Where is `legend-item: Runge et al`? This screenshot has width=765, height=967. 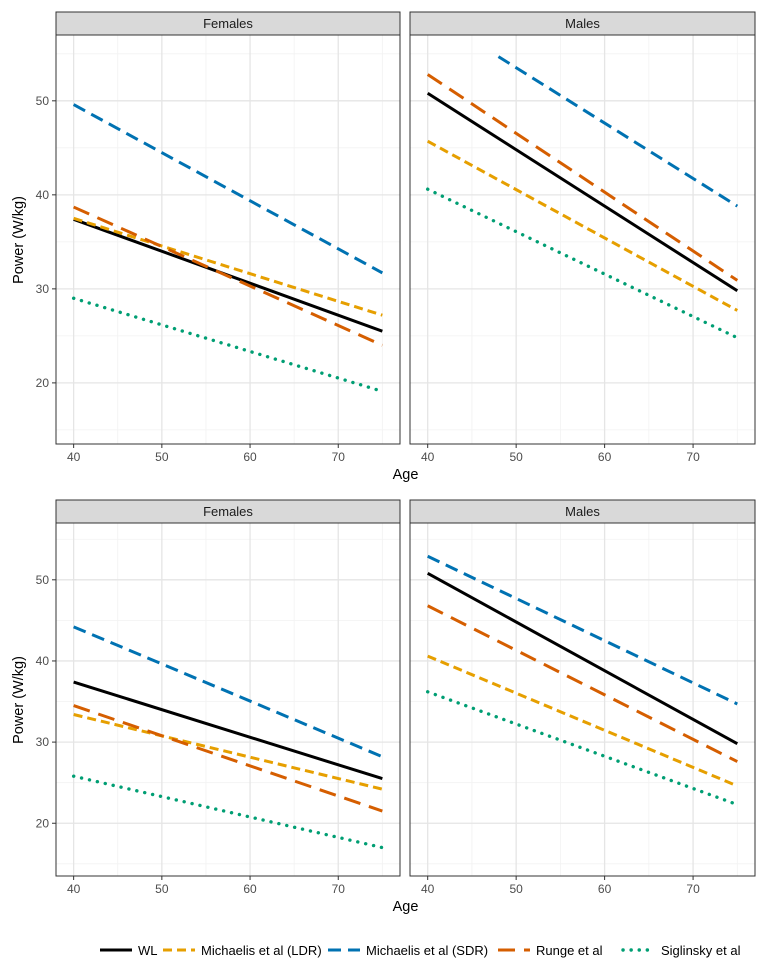 legend-item: Runge et al is located at coordinates (550, 950).